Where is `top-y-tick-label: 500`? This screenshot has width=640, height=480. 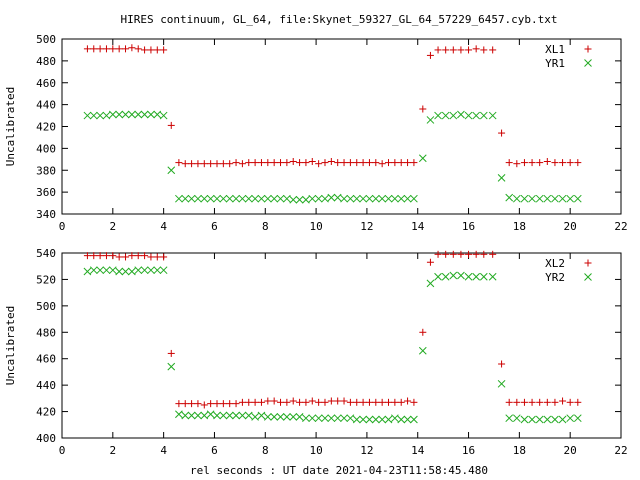
top-y-tick-label: 500 is located at coordinates (46, 39).